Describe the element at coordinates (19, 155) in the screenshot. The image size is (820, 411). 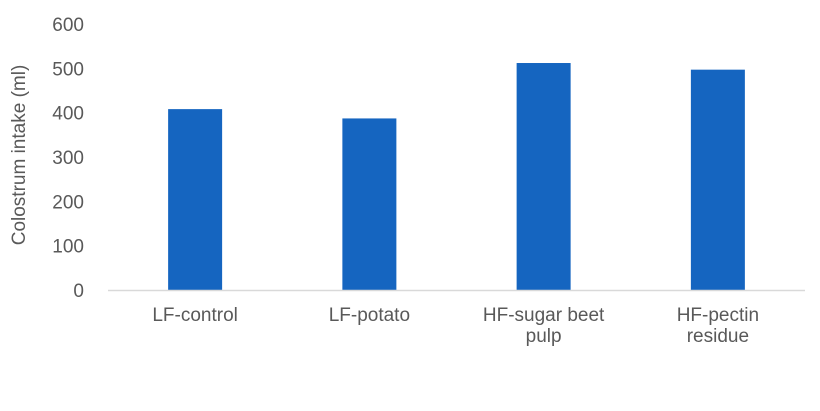
I see `y-axis-title: Colostrum intake (ml)` at that location.